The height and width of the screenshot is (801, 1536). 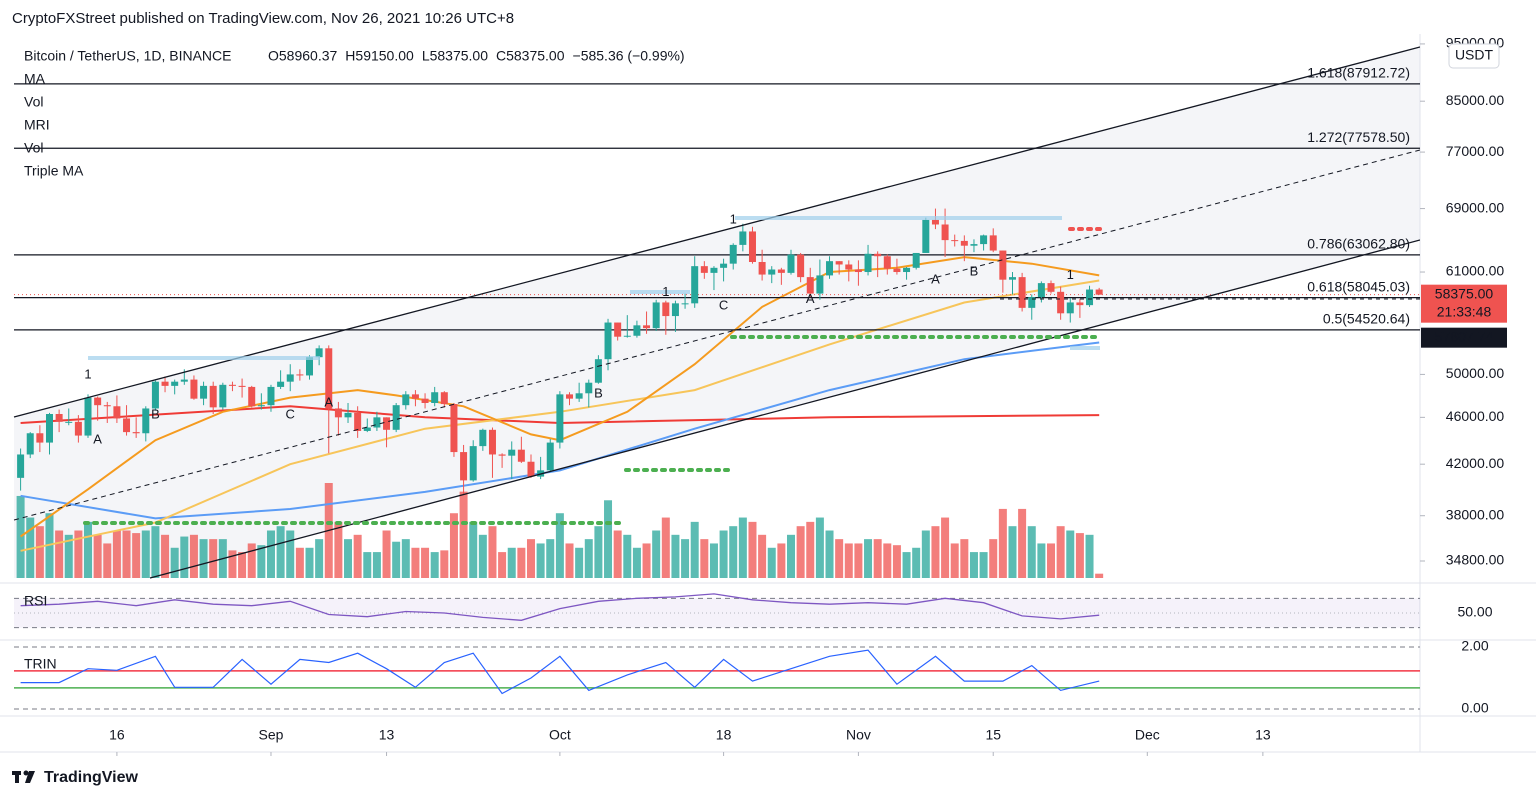 I want to click on fib-label: 0.618(58045.03), so click(x=1358, y=286).